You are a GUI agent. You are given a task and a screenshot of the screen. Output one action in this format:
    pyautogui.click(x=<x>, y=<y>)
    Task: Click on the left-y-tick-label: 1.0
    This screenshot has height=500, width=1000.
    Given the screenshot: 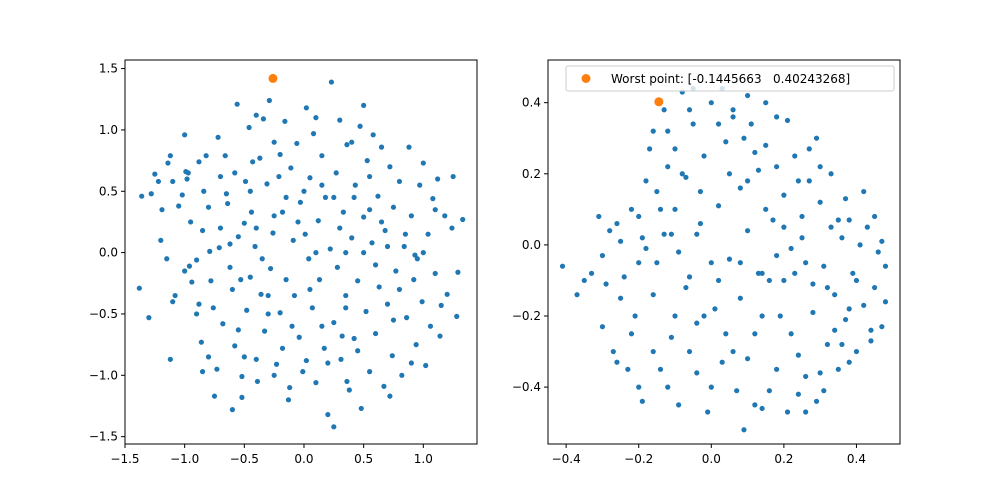 What is the action you would take?
    pyautogui.click(x=108, y=130)
    